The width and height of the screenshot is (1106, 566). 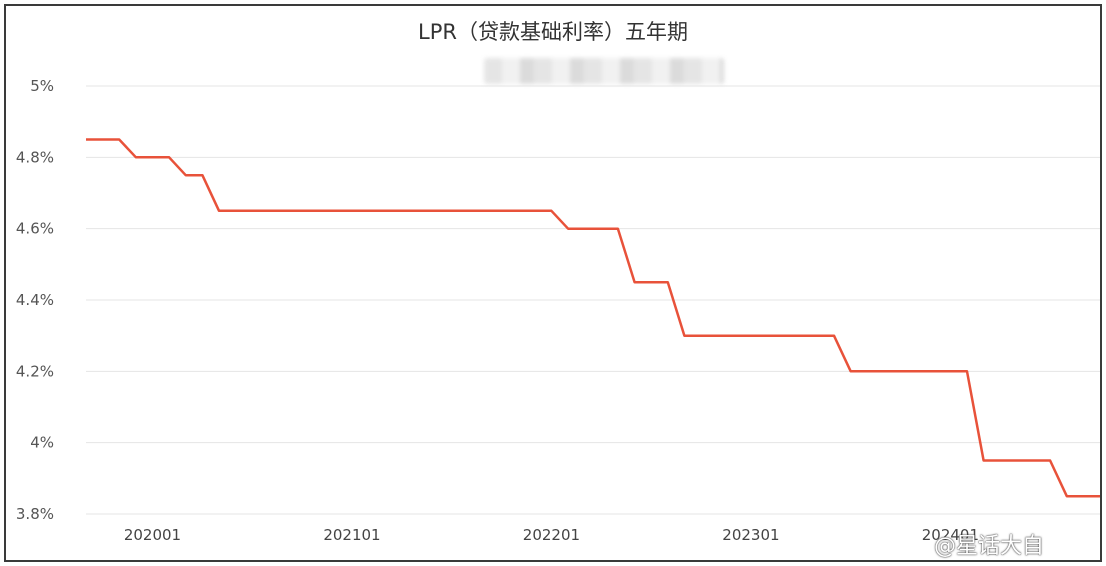 I want to click on y-tick-label: 3.8%, so click(x=35, y=514).